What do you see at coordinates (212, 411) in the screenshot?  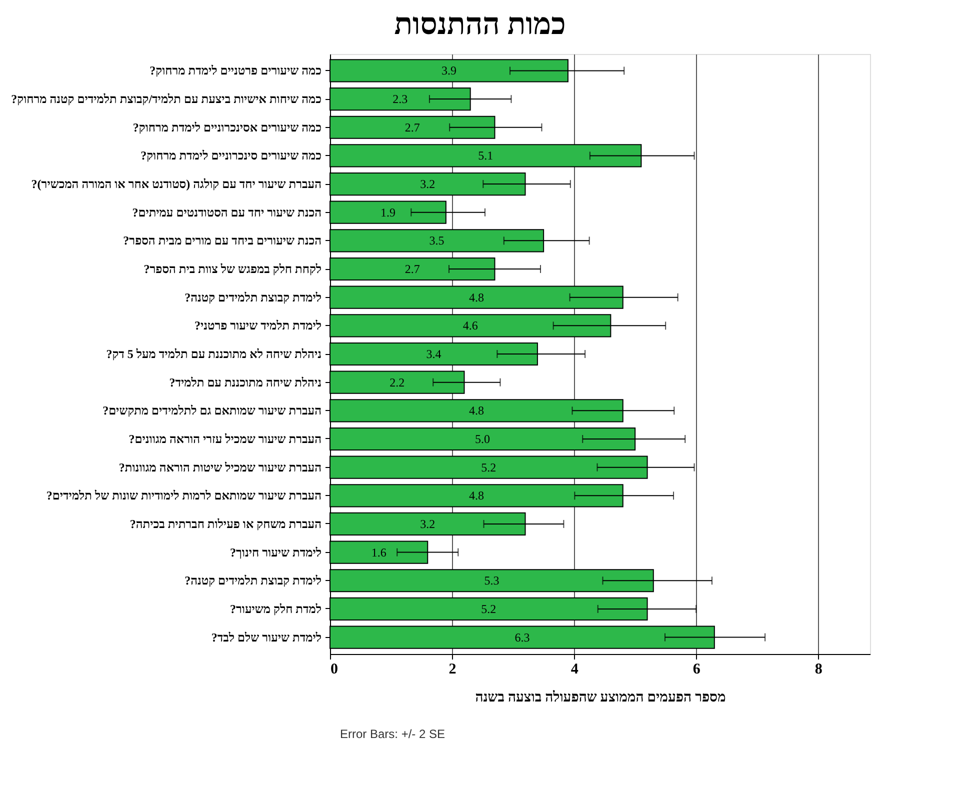 I see `y-tick-label: העברת שיעור שמותאם גם לתלמידים מתקשים?` at bounding box center [212, 411].